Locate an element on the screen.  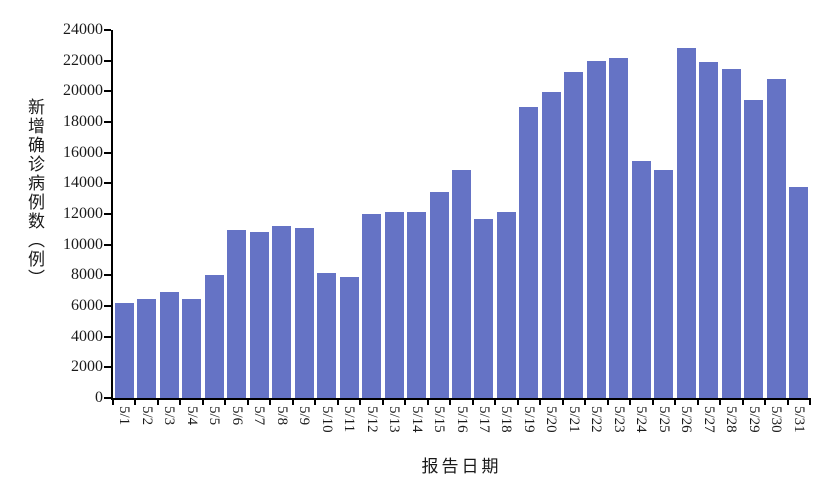
x-tick-label: 5/21 is located at coordinates (573, 419).